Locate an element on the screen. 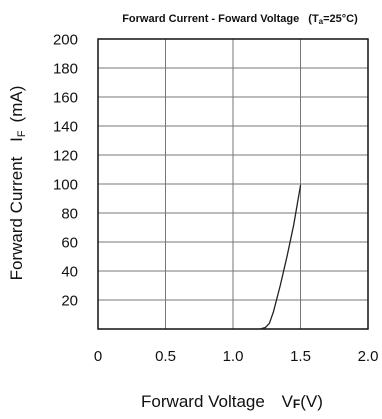 The height and width of the screenshot is (419, 382). y-axis-label-symbol-sub: F is located at coordinates (22, 133).